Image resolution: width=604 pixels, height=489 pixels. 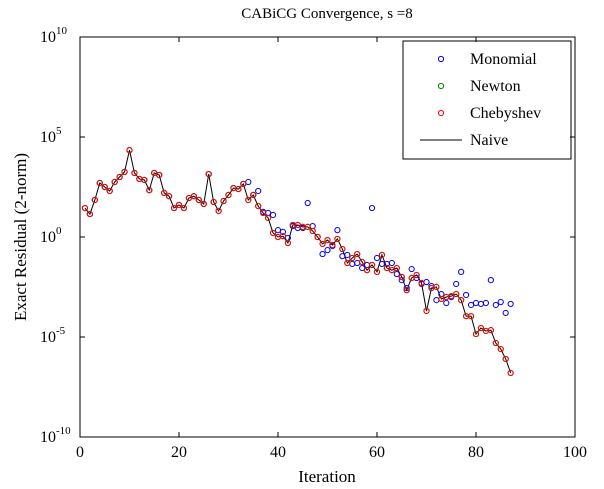 What do you see at coordinates (503, 59) in the screenshot?
I see `legend-label: Monomial` at bounding box center [503, 59].